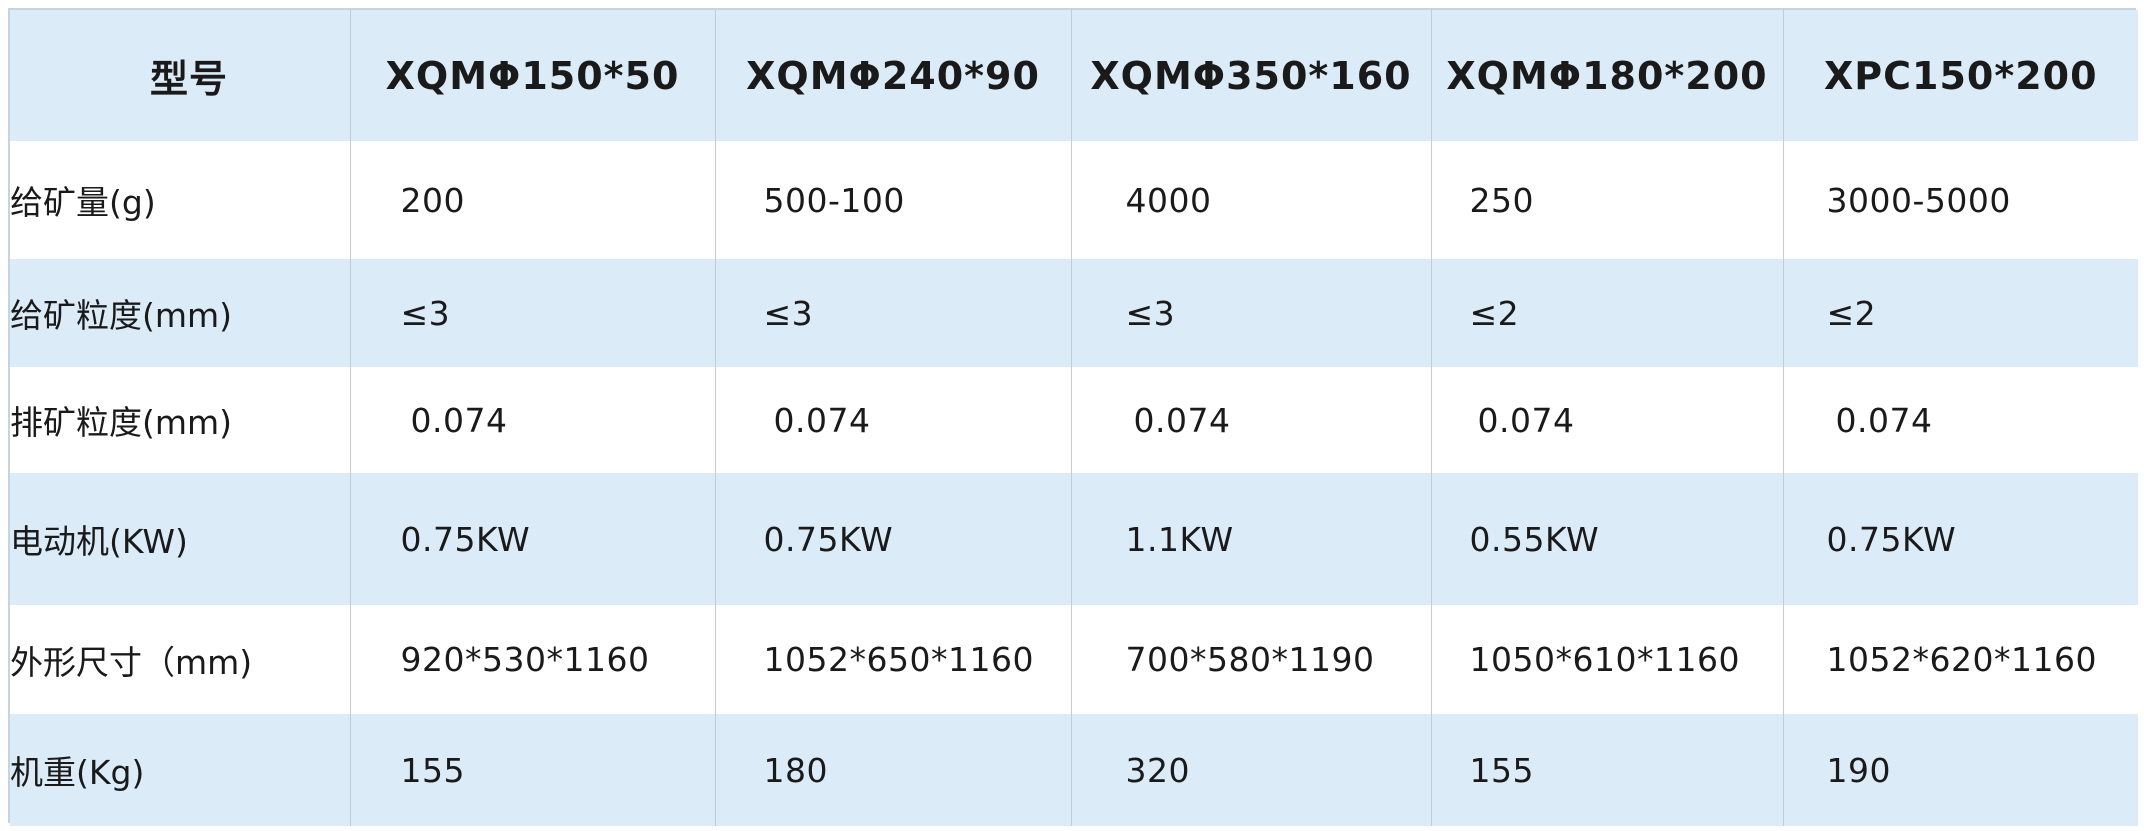 This screenshot has height=831, width=2144. What do you see at coordinates (1250, 539) in the screenshot?
I see `table-cell: 1.1KW` at bounding box center [1250, 539].